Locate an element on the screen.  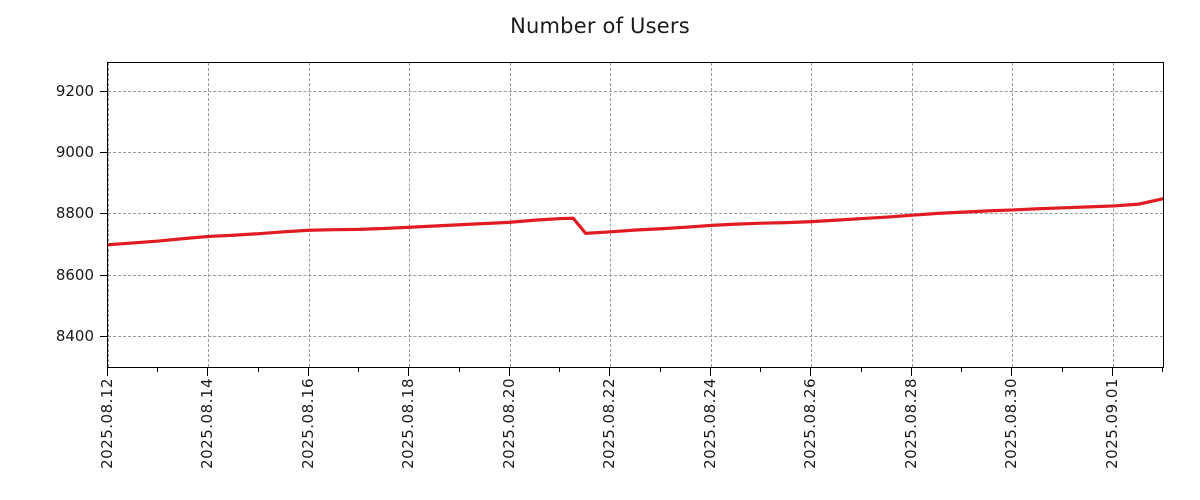
x-axis-tick-label: 2025.09.01 is located at coordinates (1111, 423).